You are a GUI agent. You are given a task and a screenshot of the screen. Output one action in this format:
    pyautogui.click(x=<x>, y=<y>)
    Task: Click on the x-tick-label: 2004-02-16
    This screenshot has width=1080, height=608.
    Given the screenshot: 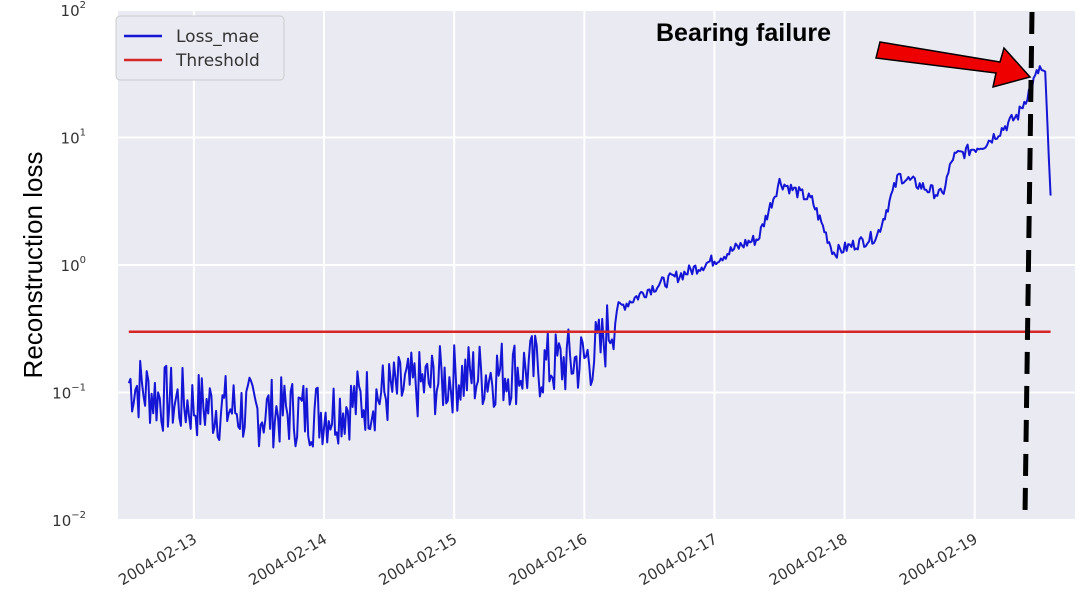 What is the action you would take?
    pyautogui.click(x=548, y=559)
    